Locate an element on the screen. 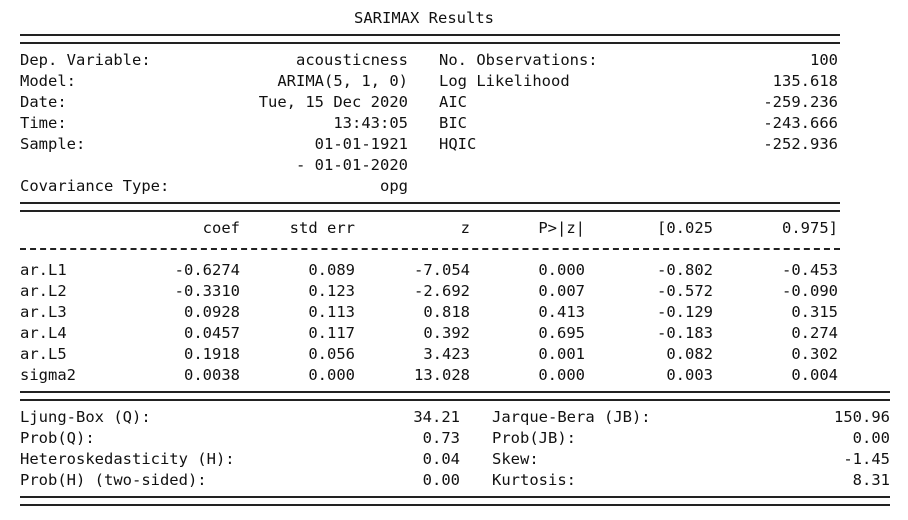  table-cell: 0.0457 is located at coordinates (212, 333).